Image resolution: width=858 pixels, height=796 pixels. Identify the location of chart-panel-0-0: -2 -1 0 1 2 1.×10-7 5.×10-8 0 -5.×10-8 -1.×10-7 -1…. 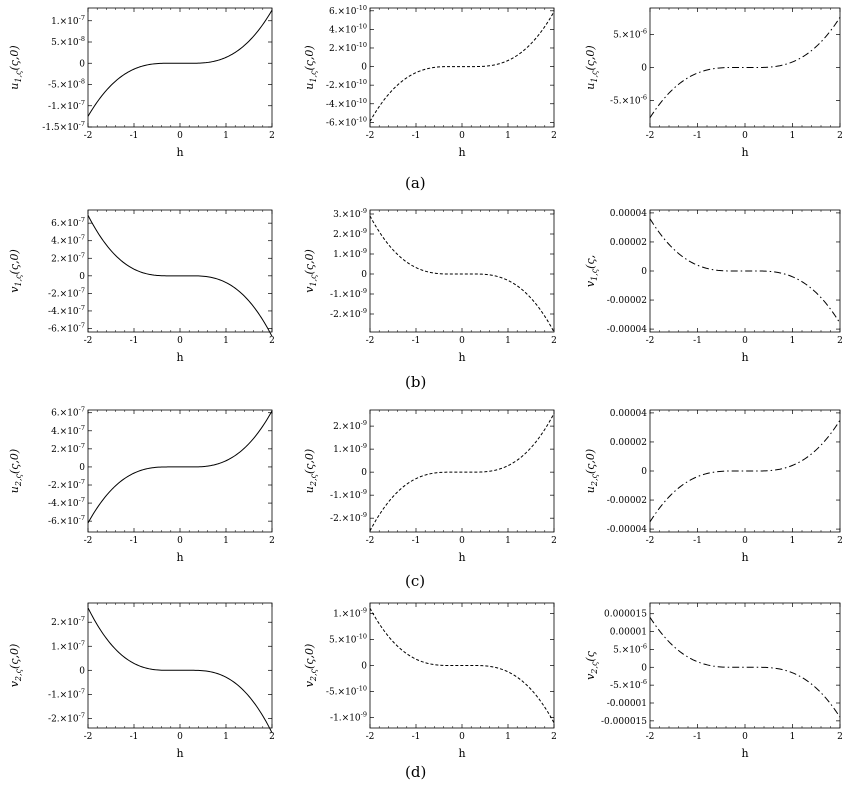
(141, 83).